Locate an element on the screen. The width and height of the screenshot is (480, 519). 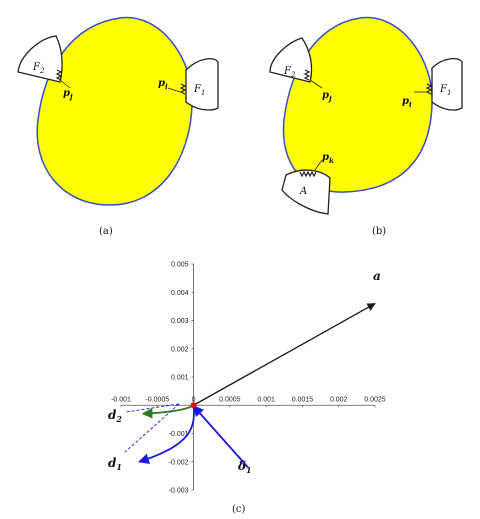
label-f2-a: F2 is located at coordinates (38, 68).